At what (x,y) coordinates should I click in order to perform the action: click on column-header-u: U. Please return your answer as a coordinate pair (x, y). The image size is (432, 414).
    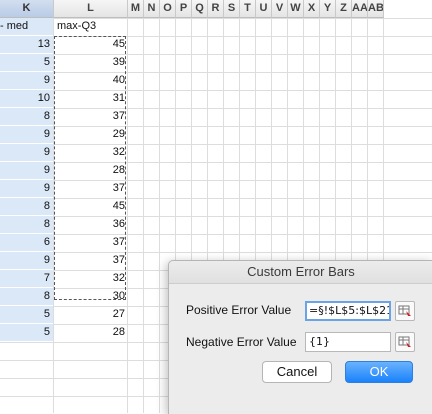
    Looking at the image, I should click on (264, 9).